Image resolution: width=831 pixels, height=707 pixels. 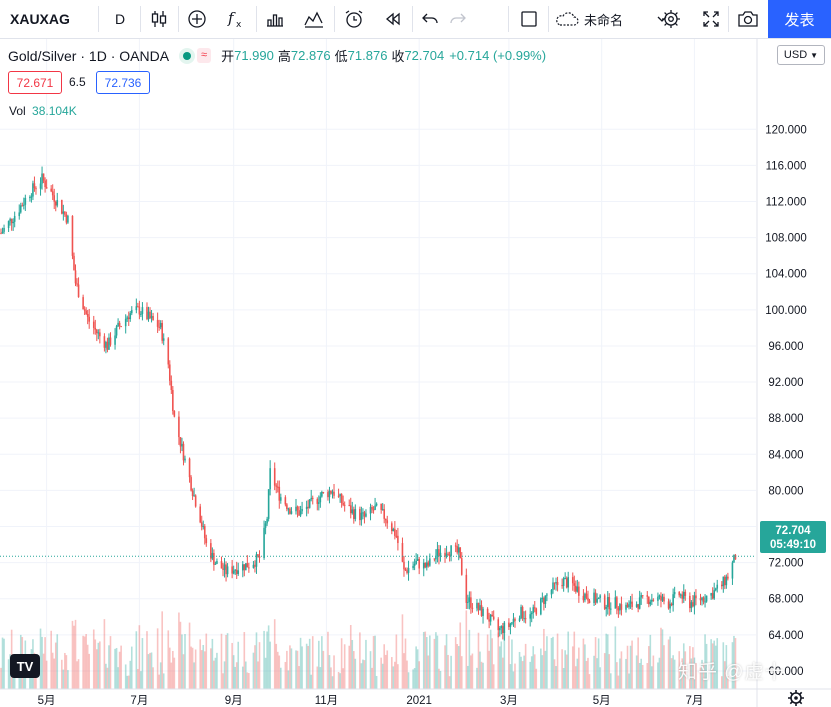 What do you see at coordinates (785, 419) in the screenshot?
I see `y-tick-label: 88.000` at bounding box center [785, 419].